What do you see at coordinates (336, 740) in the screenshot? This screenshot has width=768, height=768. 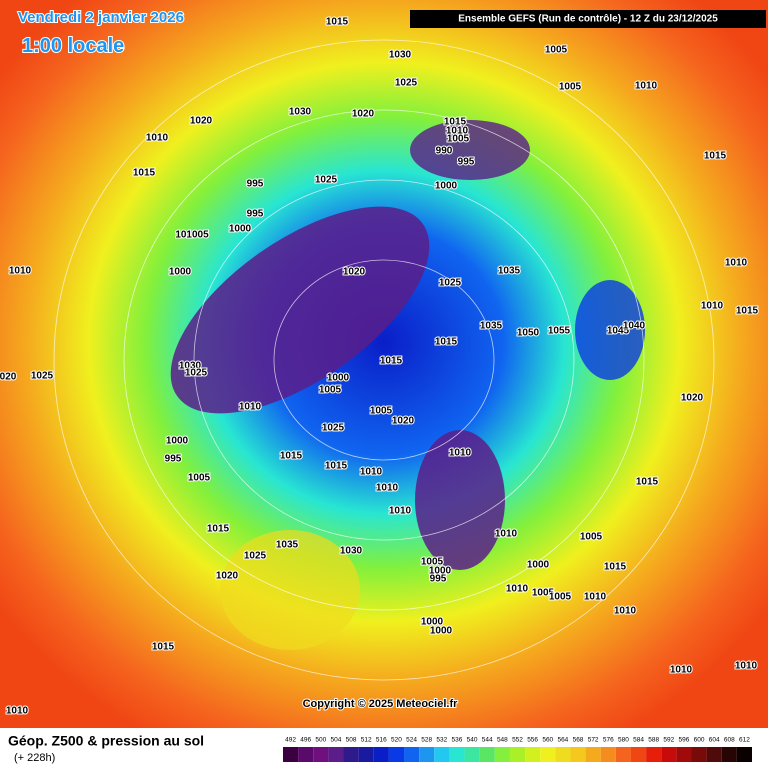 I see `scale-label: 504` at bounding box center [336, 740].